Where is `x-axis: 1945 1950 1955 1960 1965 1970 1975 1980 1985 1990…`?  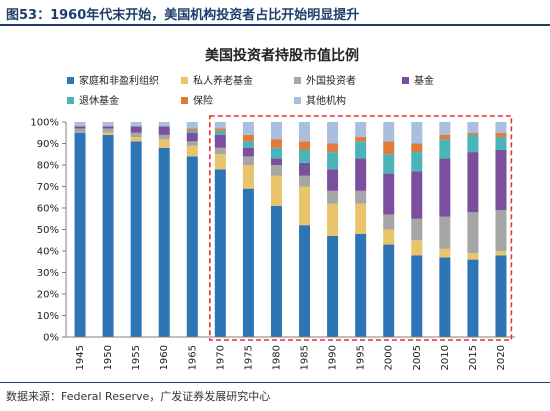 x-axis: 1945 1950 1955 1960 1965 1970 1975 1980 1985 1990… is located at coordinates (290, 353).